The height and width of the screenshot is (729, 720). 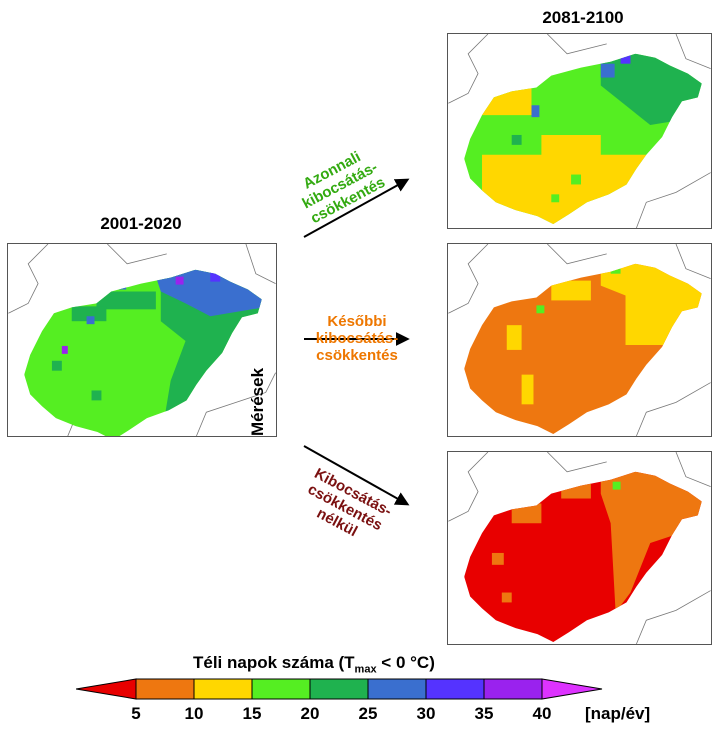 I want to click on scenario-label-delayed: Későbbi kibocsátás- csökkentés, so click(x=357, y=338).